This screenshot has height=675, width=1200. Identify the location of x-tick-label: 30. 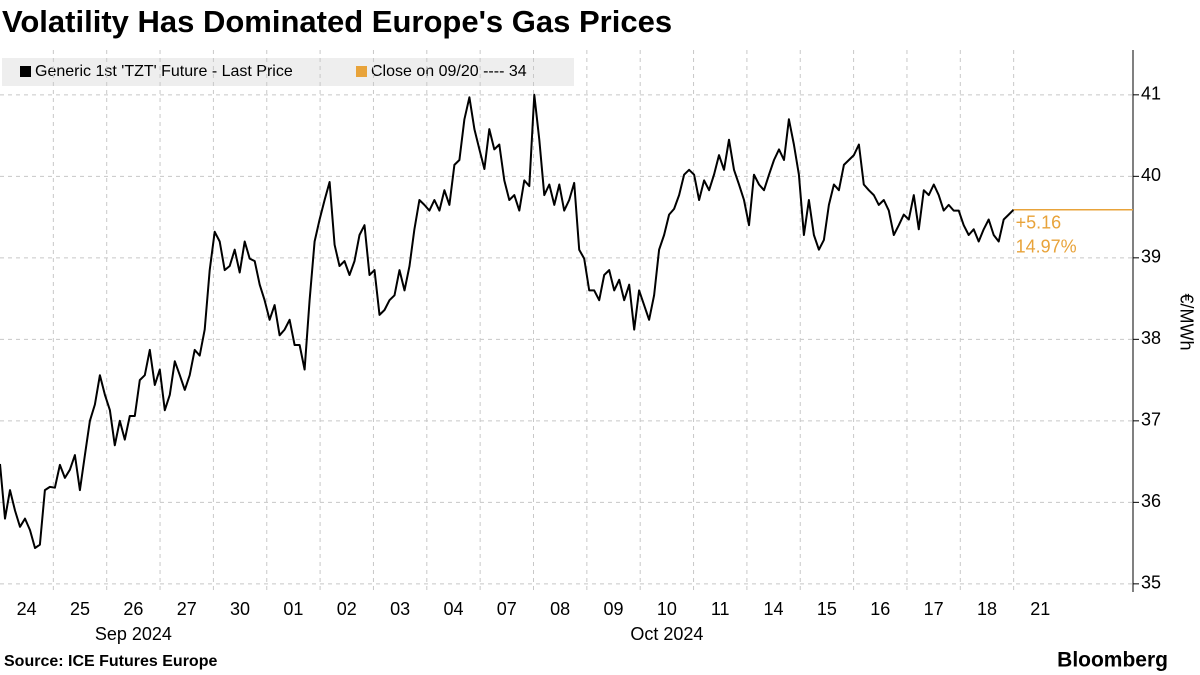
(240, 609).